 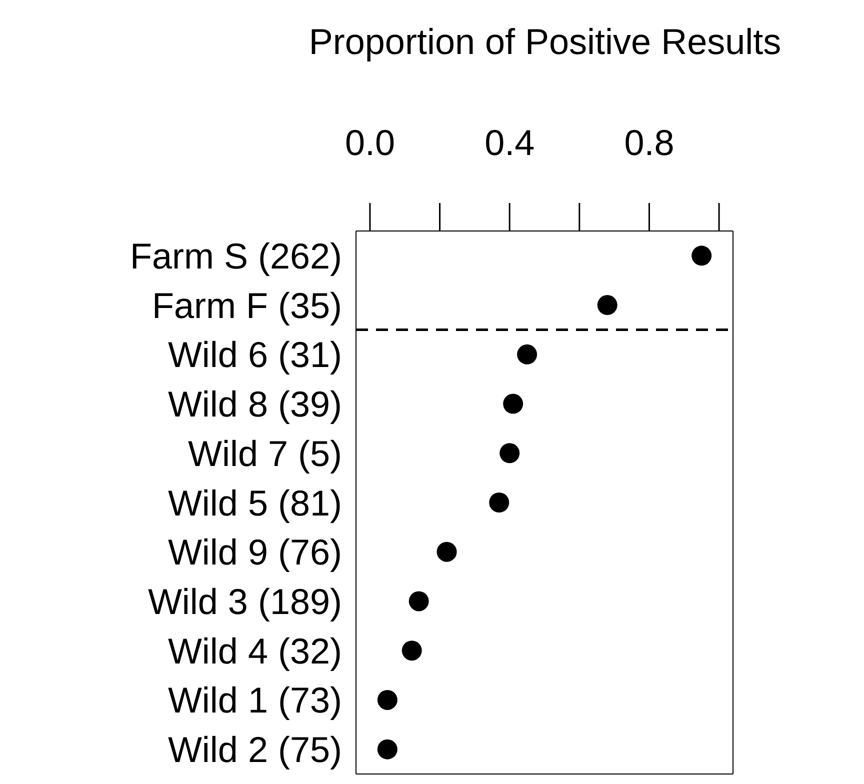 What do you see at coordinates (247, 305) in the screenshot?
I see `y-tick-label: Farm F (35)` at bounding box center [247, 305].